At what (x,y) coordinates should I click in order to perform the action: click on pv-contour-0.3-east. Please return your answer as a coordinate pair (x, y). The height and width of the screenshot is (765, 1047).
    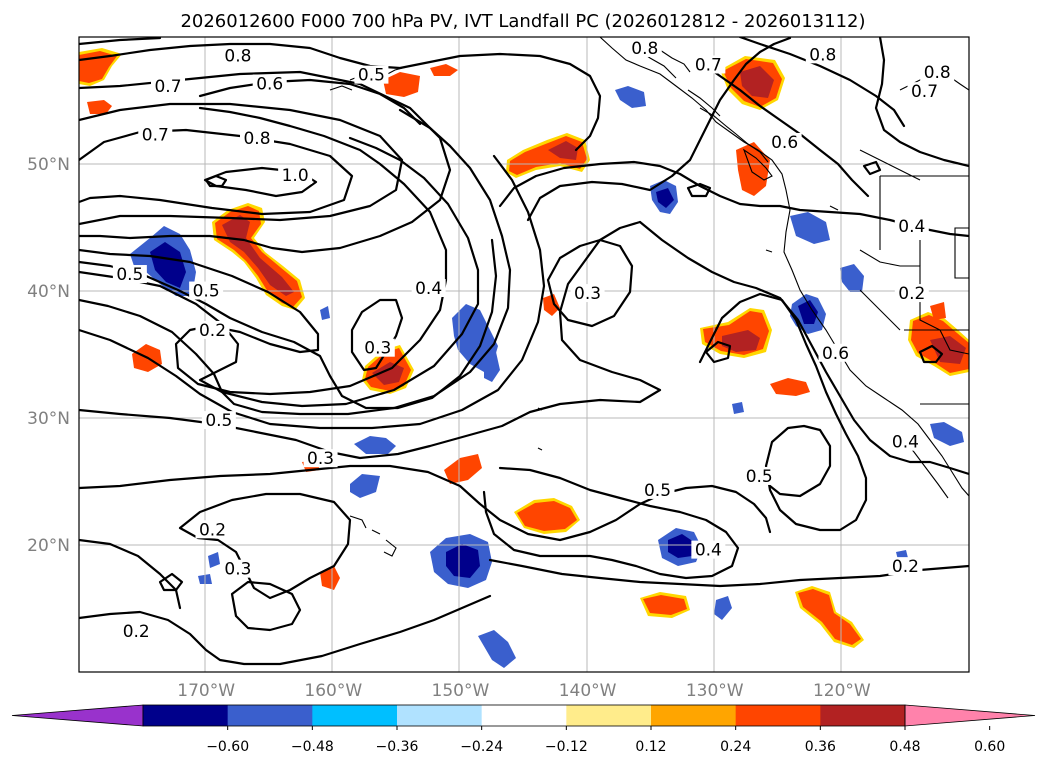
    Looking at the image, I should click on (590, 283).